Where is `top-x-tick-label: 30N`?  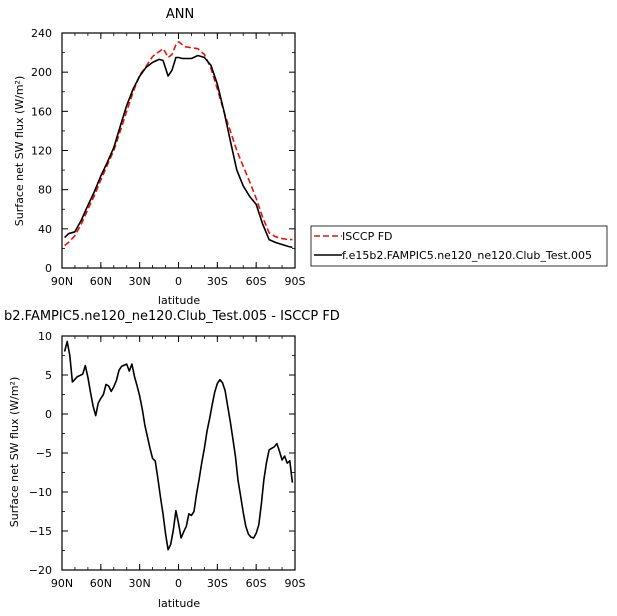 top-x-tick-label: 30N is located at coordinates (140, 281).